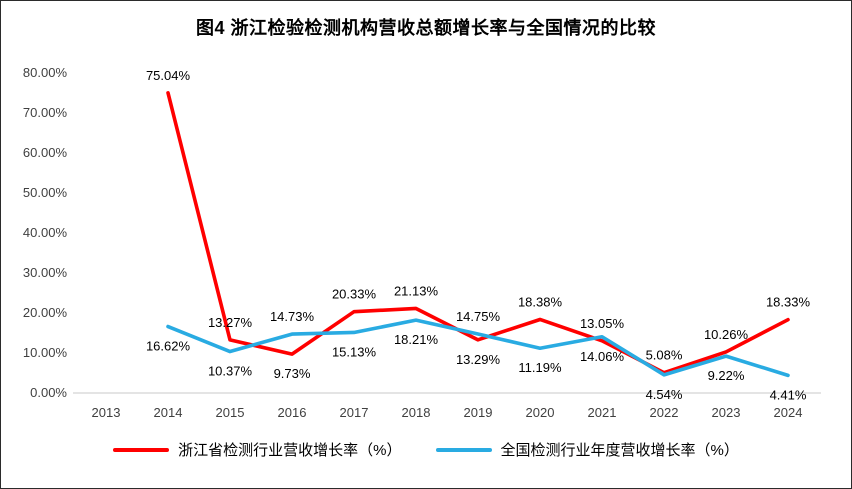  I want to click on svg-text: 18.33%, so click(788, 302).